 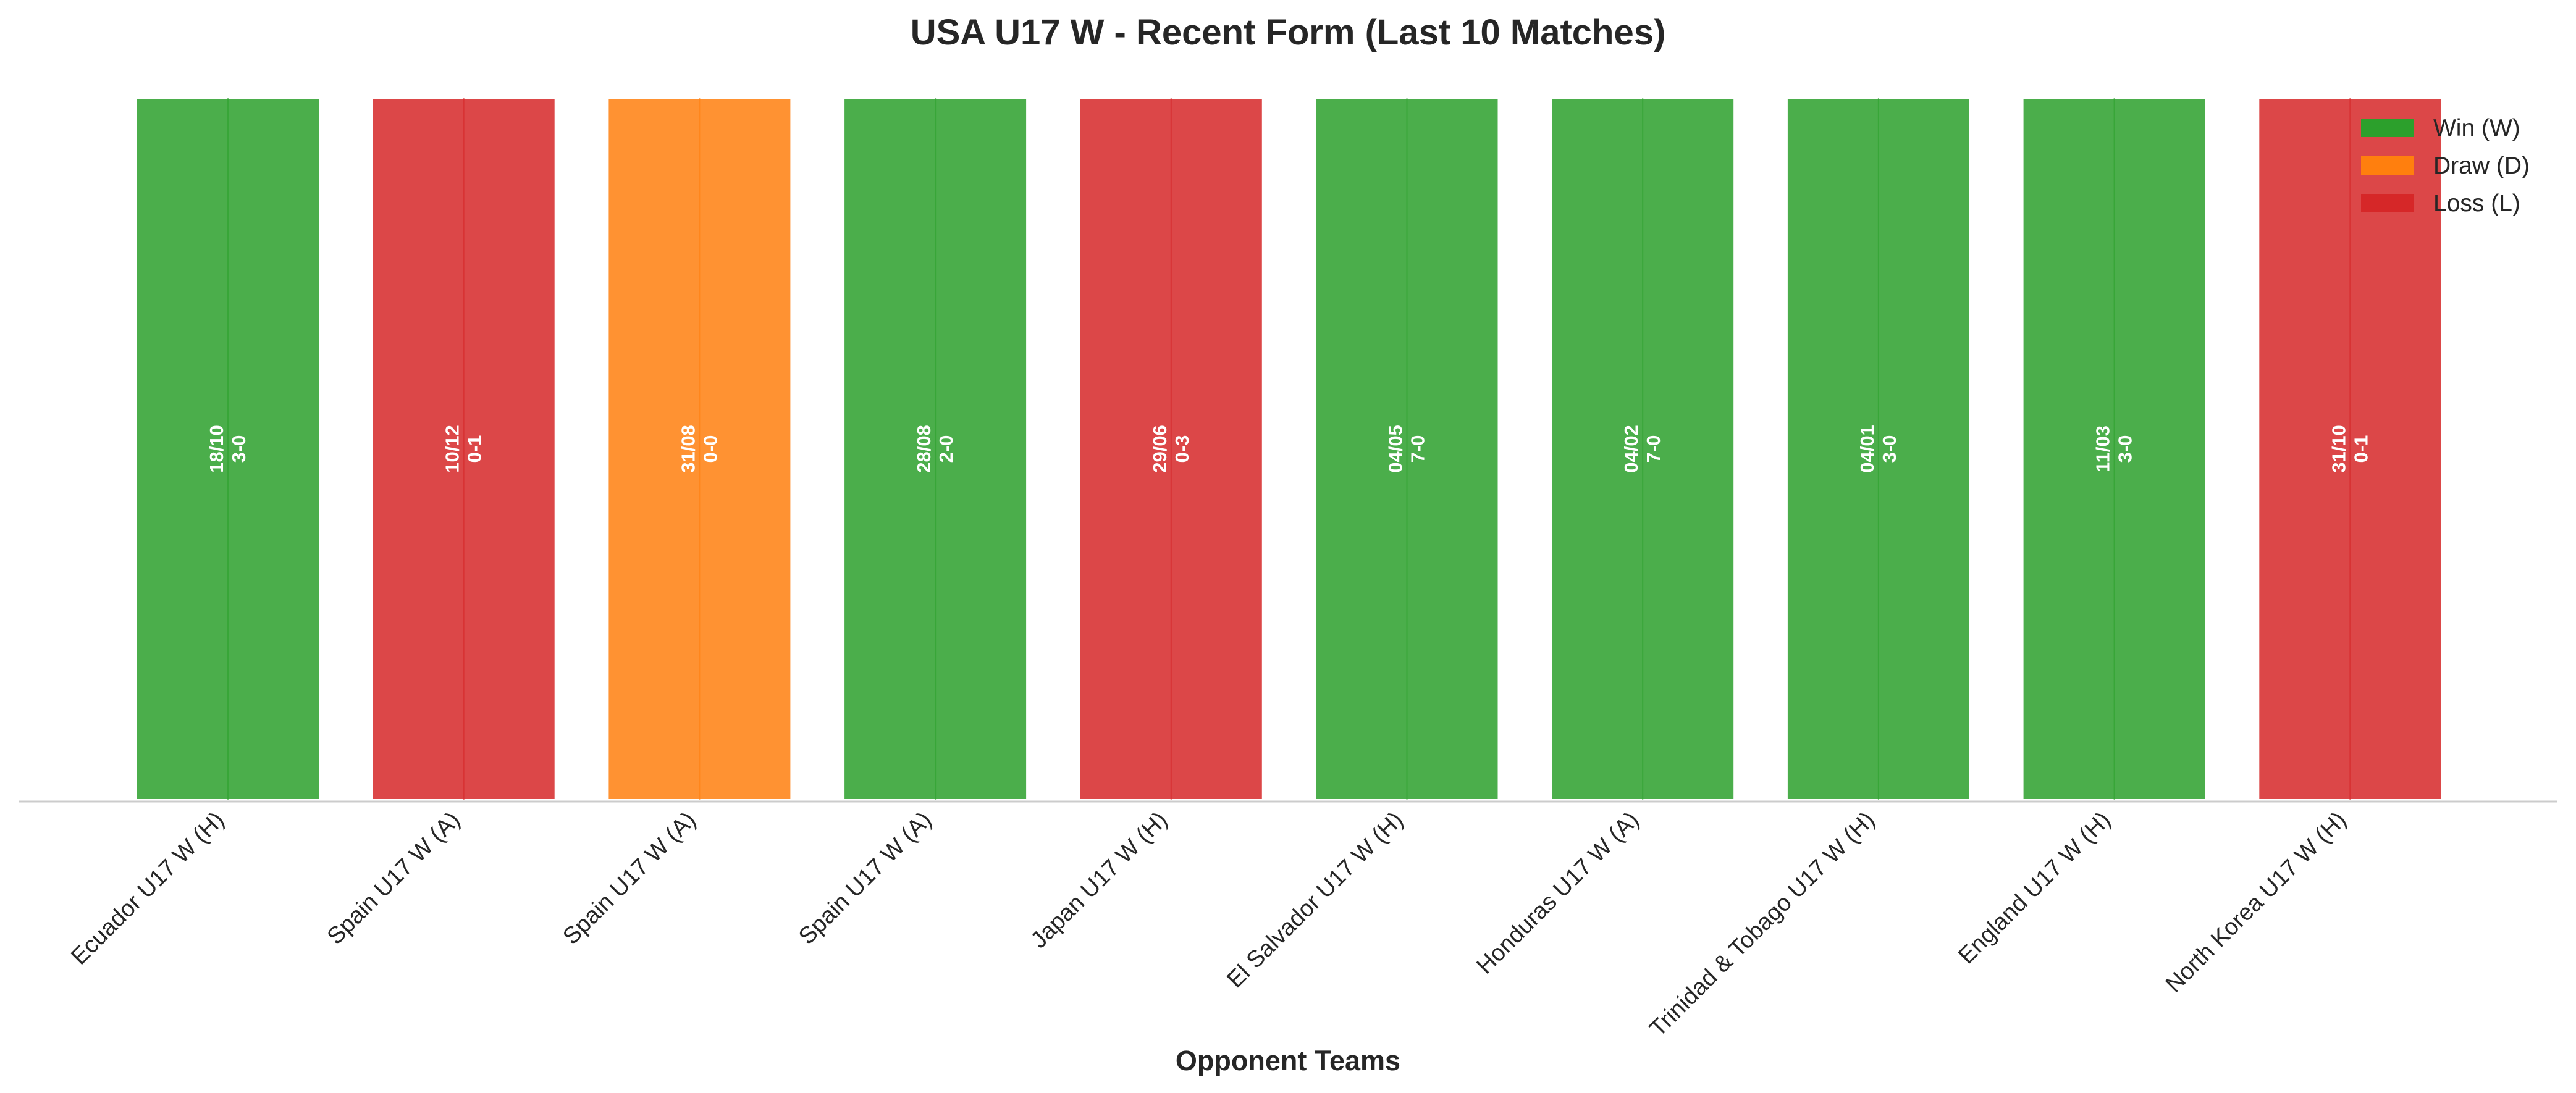 I want to click on bar-data-label: 29/060-3, so click(x=1171, y=449).